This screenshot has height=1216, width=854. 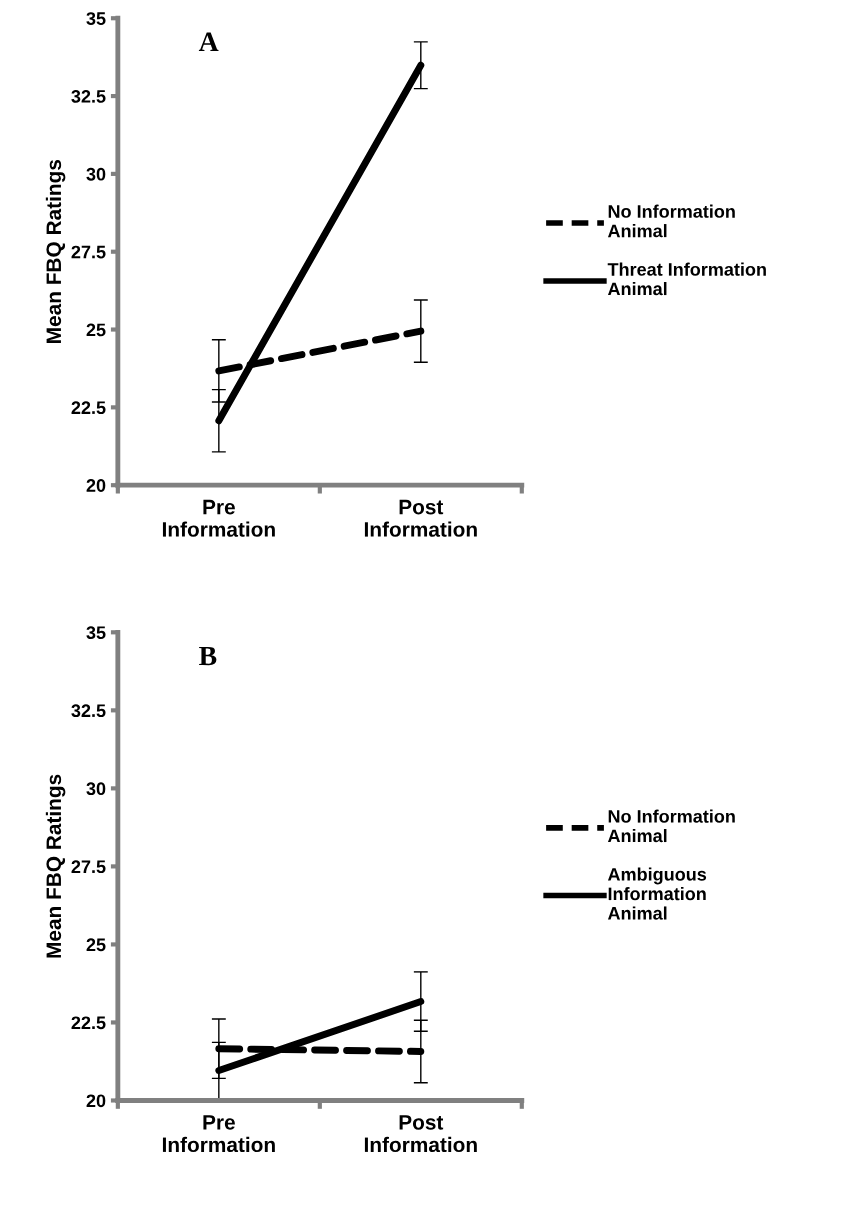 I want to click on annotation: A, so click(x=208, y=41).